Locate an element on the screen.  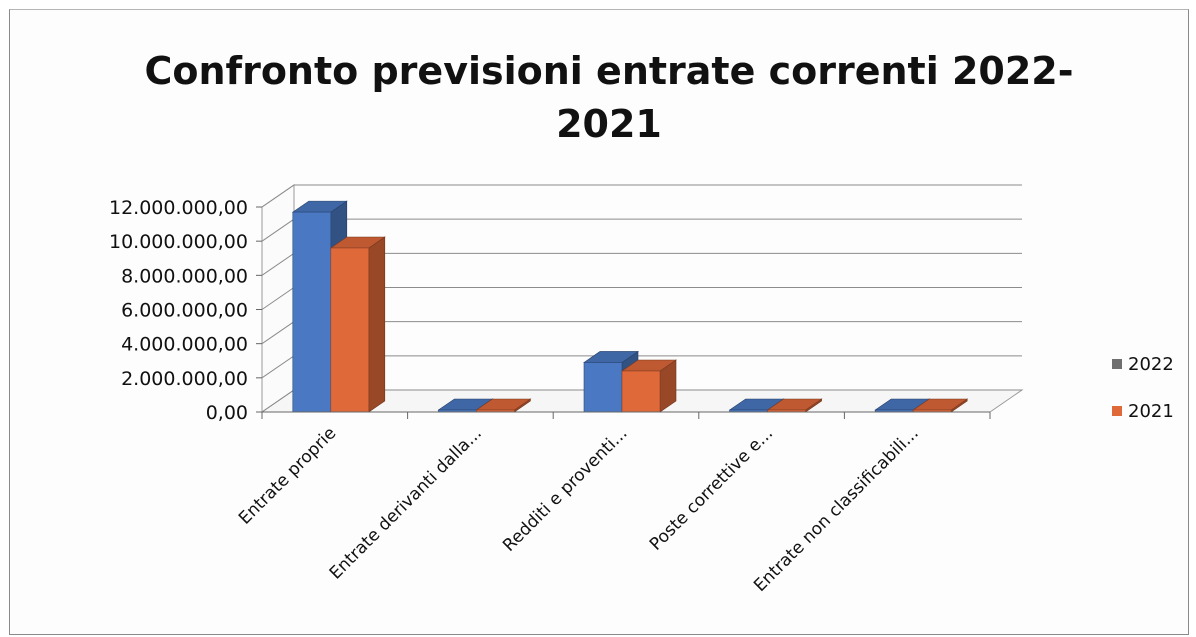
y-tick-label: 10.000.000,00 is located at coordinates (178, 242).